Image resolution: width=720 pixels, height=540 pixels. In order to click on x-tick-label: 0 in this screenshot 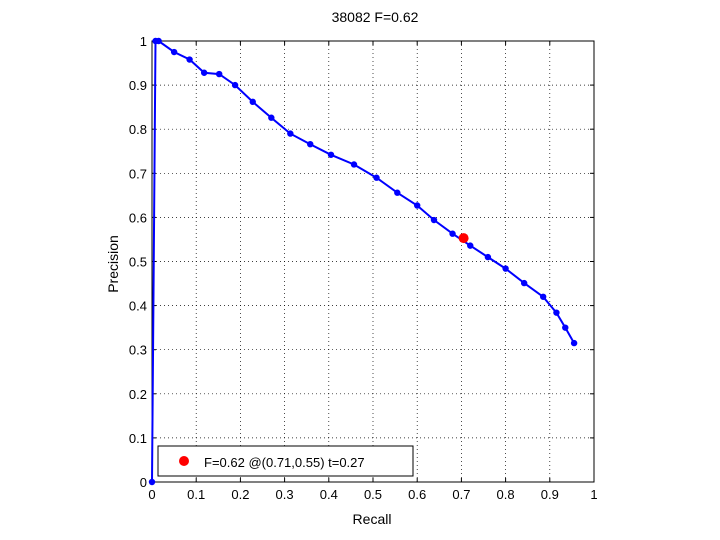, I will do `click(151, 494)`.